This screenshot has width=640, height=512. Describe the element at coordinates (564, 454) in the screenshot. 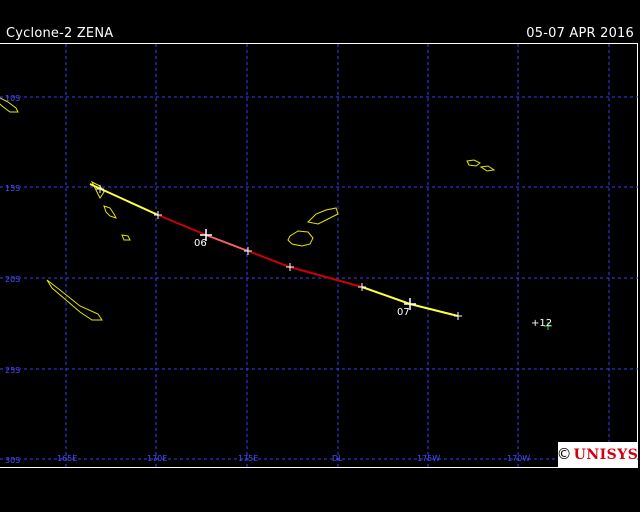

I see `copyright-symbol: ©` at that location.